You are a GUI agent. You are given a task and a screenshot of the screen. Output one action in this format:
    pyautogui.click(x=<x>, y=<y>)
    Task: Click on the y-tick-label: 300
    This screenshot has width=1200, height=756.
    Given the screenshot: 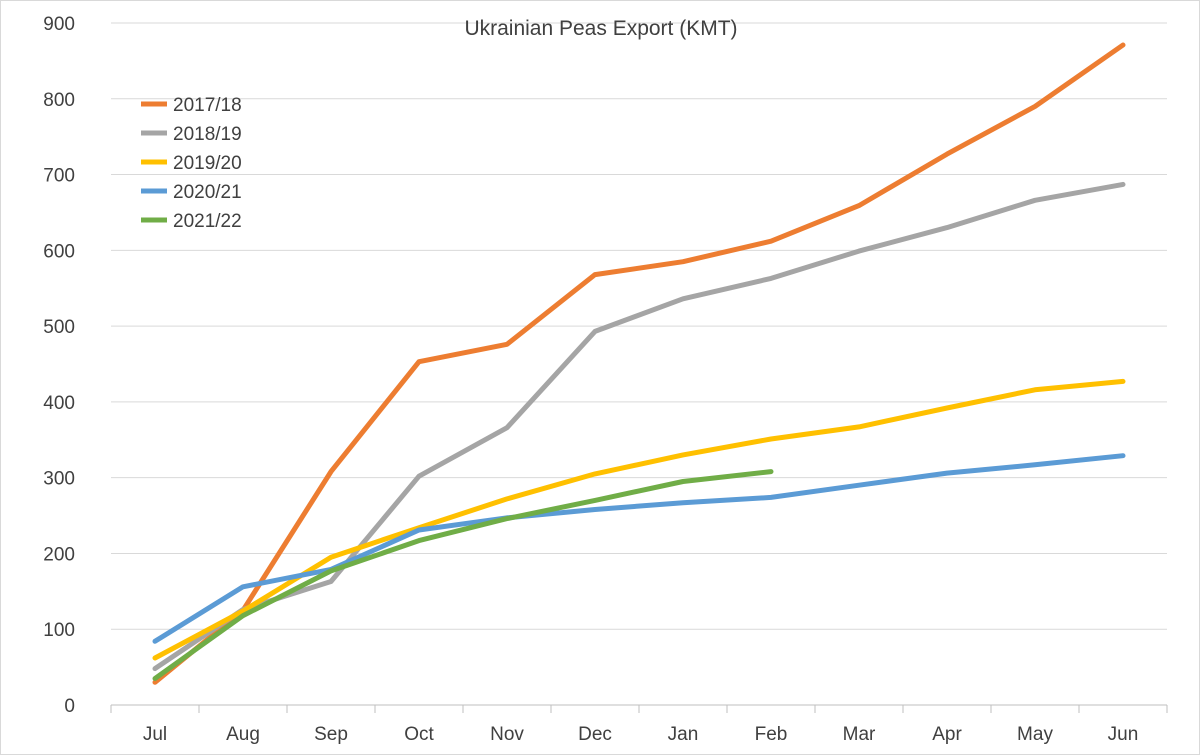 What is the action you would take?
    pyautogui.click(x=59, y=479)
    